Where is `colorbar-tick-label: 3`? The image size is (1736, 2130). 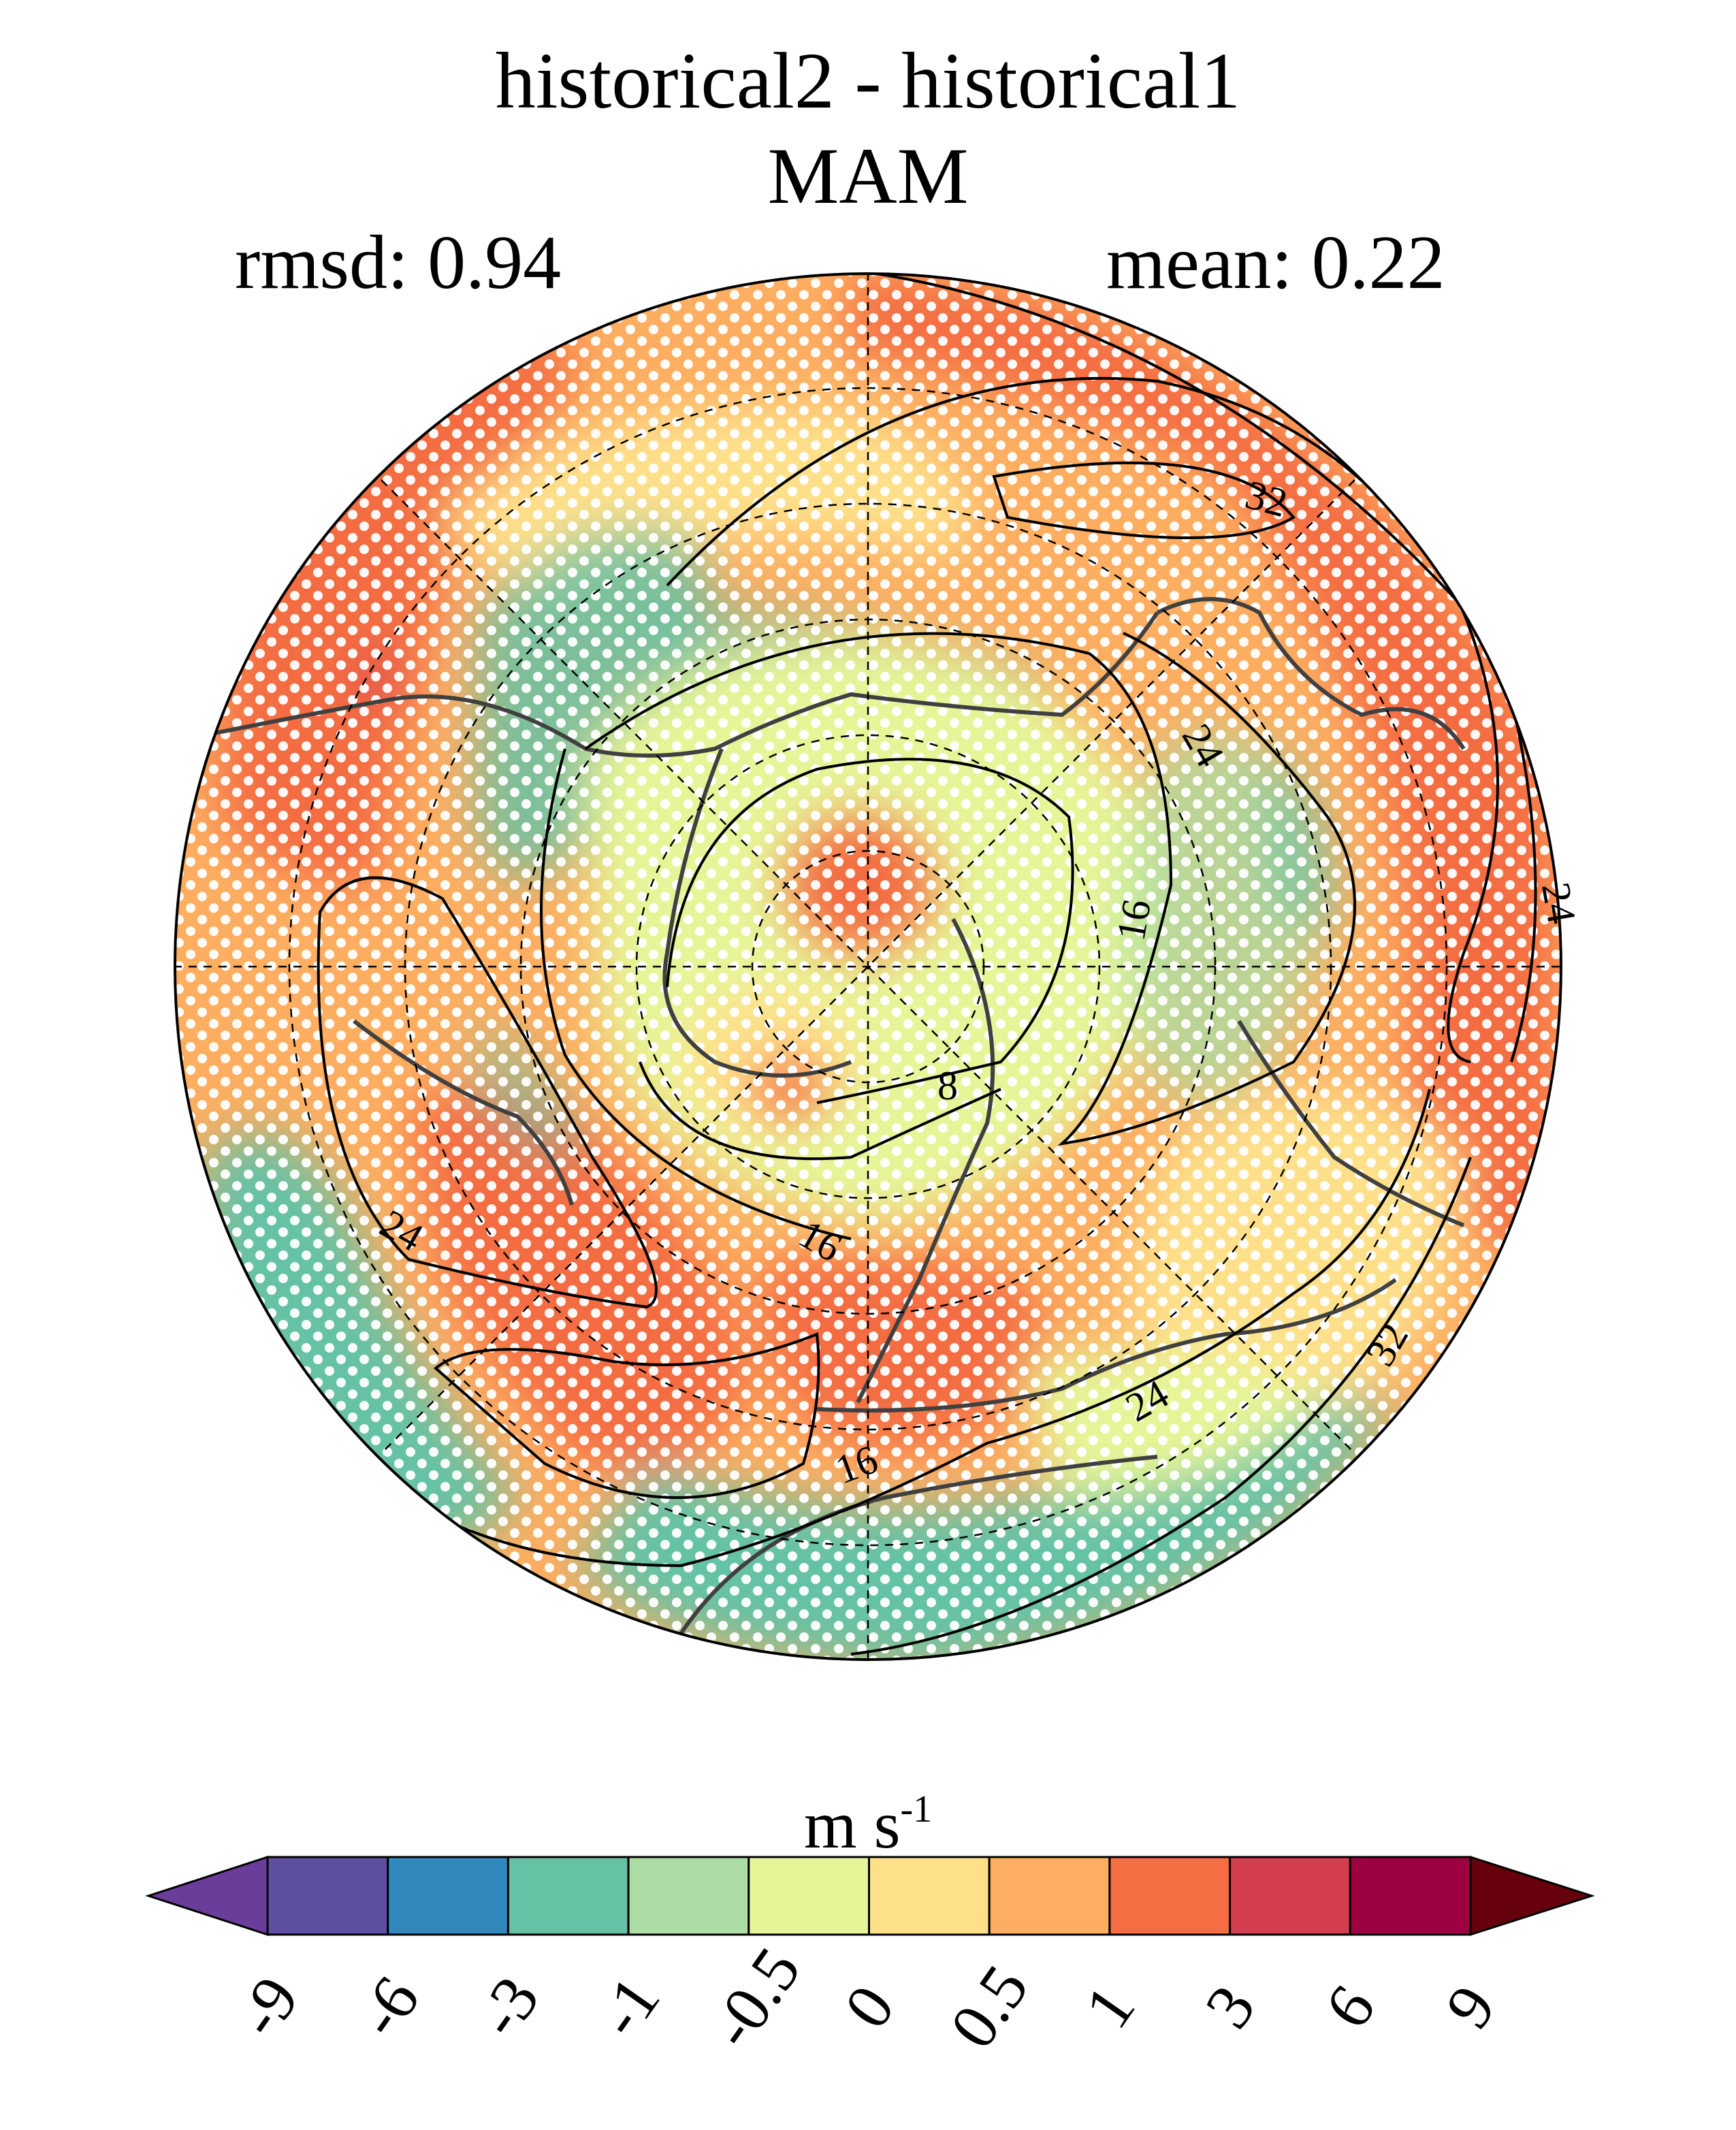
colorbar-tick-label: 3 is located at coordinates (1229, 2007).